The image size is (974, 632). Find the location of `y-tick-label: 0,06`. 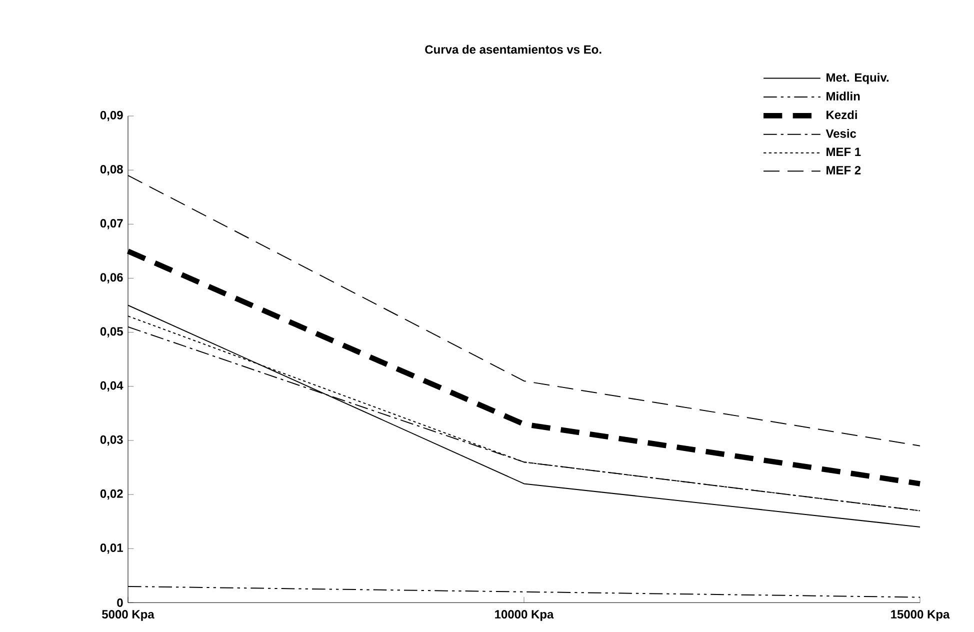

y-tick-label: 0,06 is located at coordinates (111, 278).